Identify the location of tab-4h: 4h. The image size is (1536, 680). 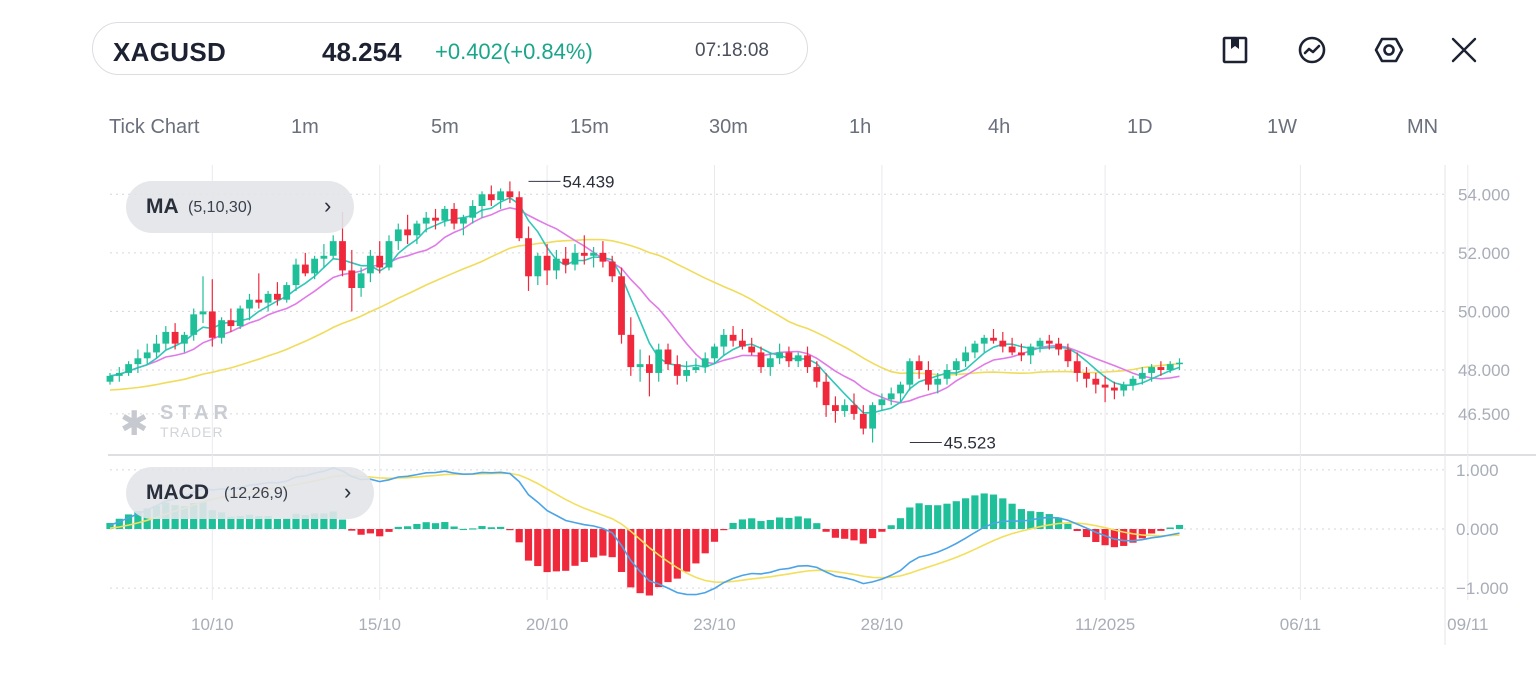
(999, 127).